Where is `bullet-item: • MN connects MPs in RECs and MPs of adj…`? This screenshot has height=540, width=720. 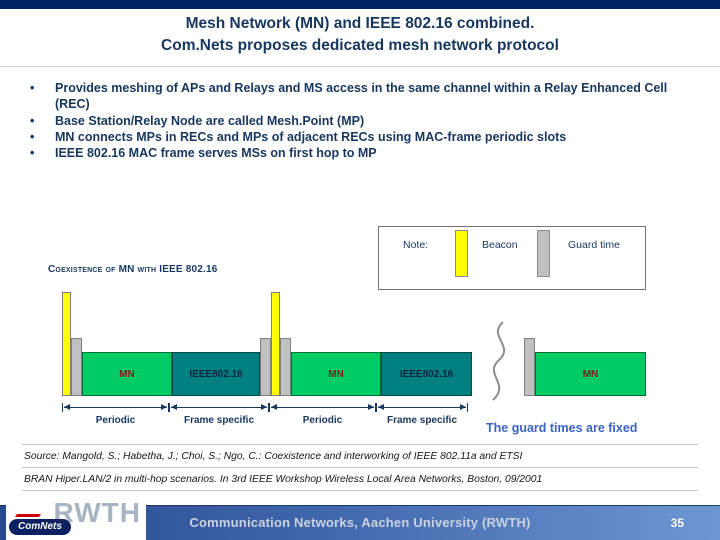 bullet-item: • MN connects MPs in RECs and MPs of adj… is located at coordinates (361, 137).